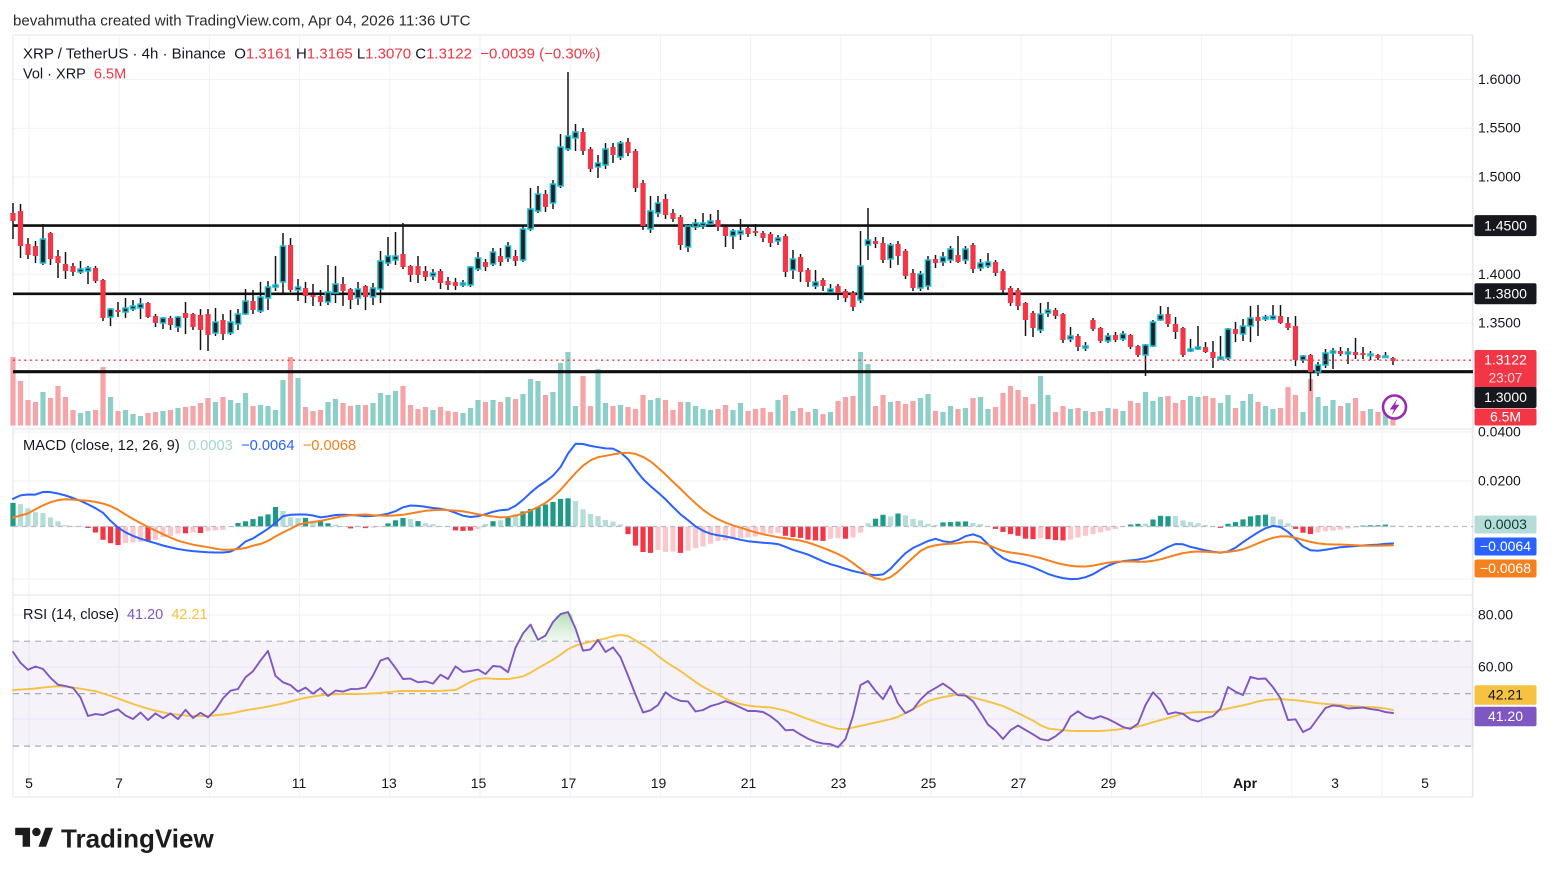 This screenshot has width=1563, height=876. What do you see at coordinates (1245, 783) in the screenshot?
I see `svg-text: Apr` at bounding box center [1245, 783].